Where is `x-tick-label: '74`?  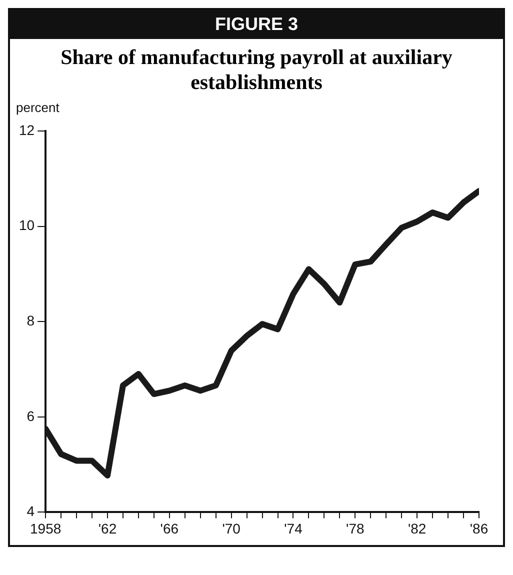
x-tick-label: '74 is located at coordinates (293, 528).